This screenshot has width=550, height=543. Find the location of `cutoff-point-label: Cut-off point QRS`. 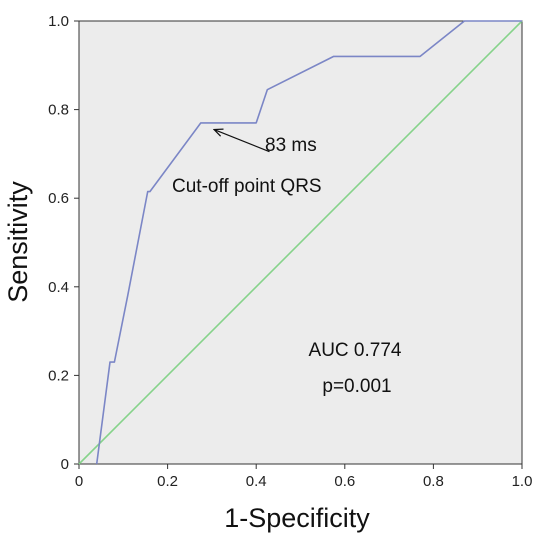

cutoff-point-label: Cut-off point QRS is located at coordinates (247, 186).